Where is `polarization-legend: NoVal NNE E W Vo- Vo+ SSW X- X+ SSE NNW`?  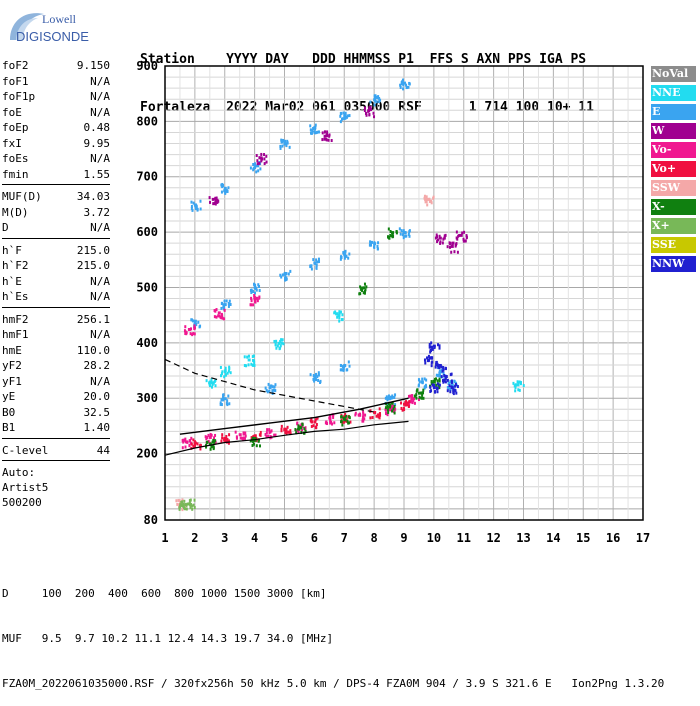
polarization-legend: NoVal NNE E W Vo- Vo+ SSW X- X+ SSE NNW is located at coordinates (673, 170).